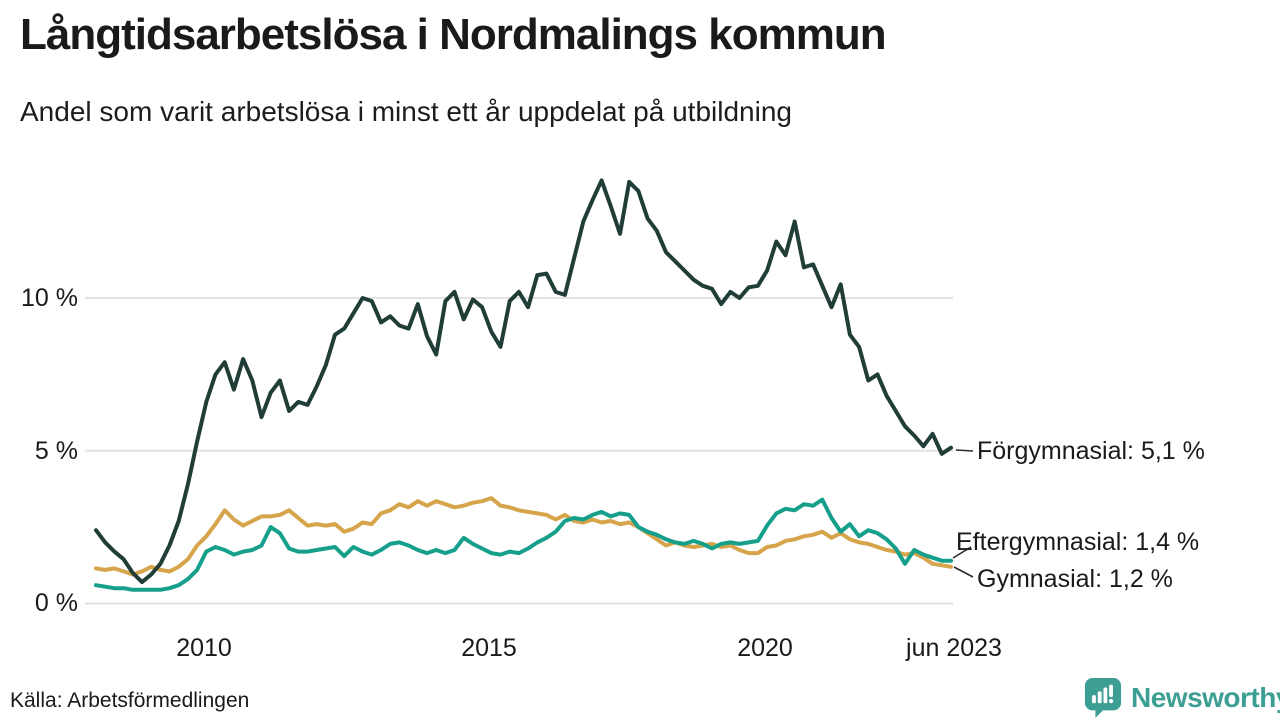 The height and width of the screenshot is (720, 1280). Describe the element at coordinates (765, 648) in the screenshot. I see `x-axis-tick-2020: 2020` at that location.